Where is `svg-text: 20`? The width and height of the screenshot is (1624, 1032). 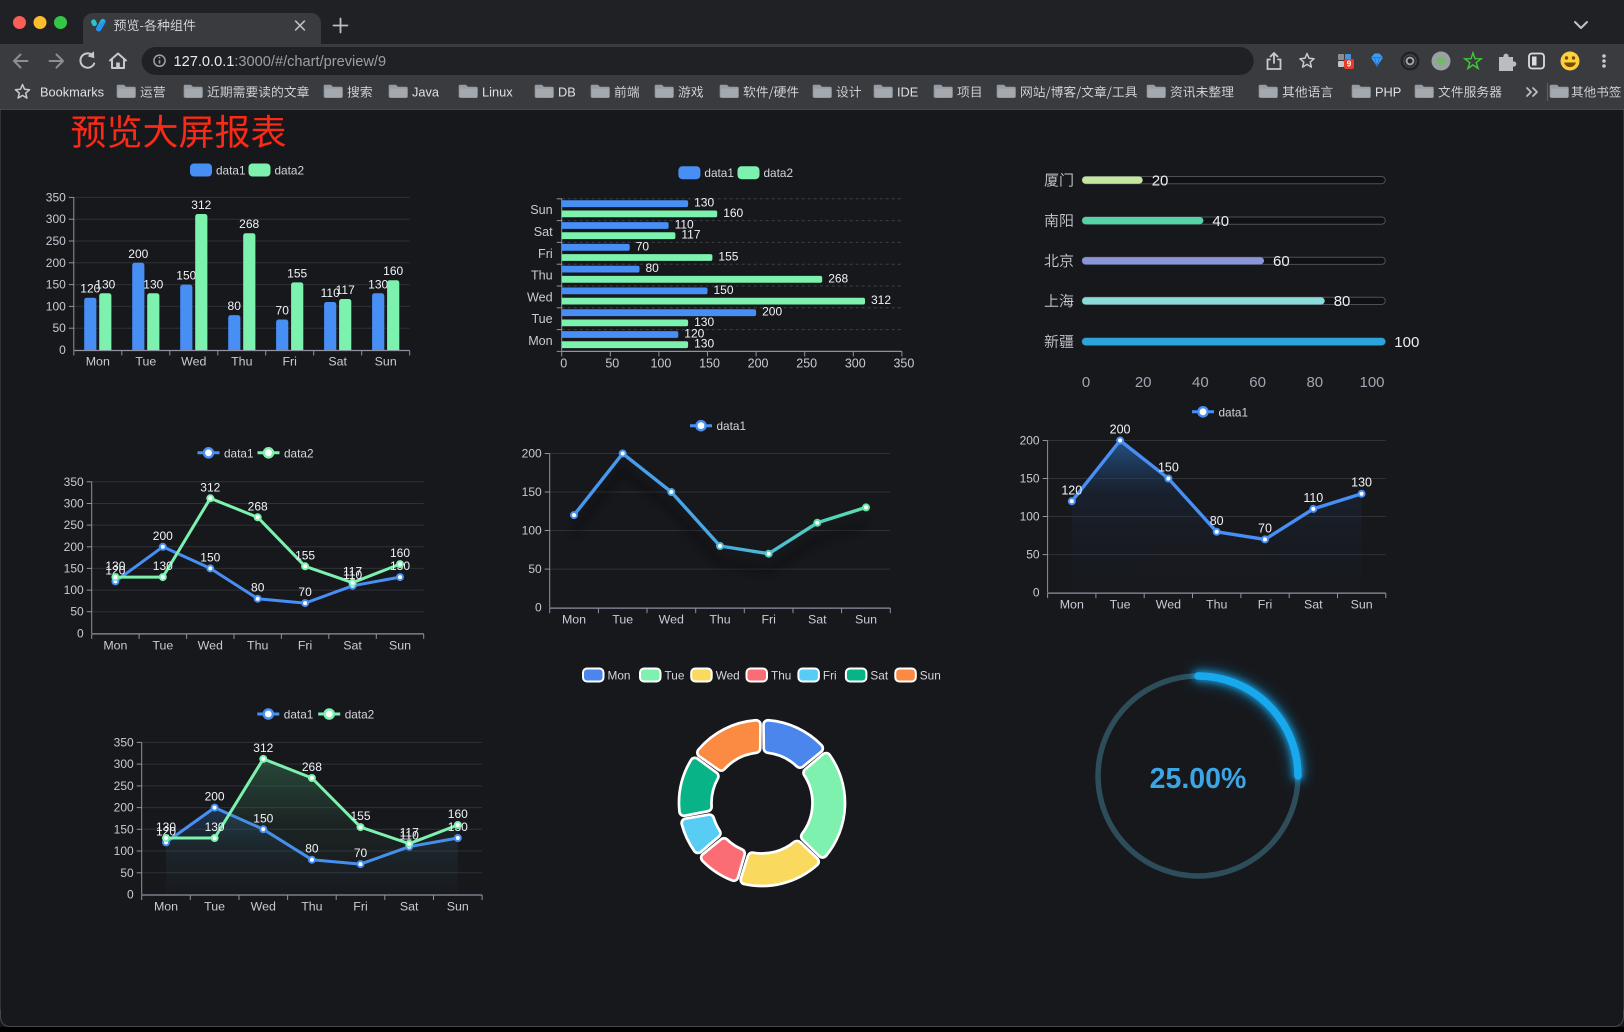
svg-text: 20 is located at coordinates (1160, 180).